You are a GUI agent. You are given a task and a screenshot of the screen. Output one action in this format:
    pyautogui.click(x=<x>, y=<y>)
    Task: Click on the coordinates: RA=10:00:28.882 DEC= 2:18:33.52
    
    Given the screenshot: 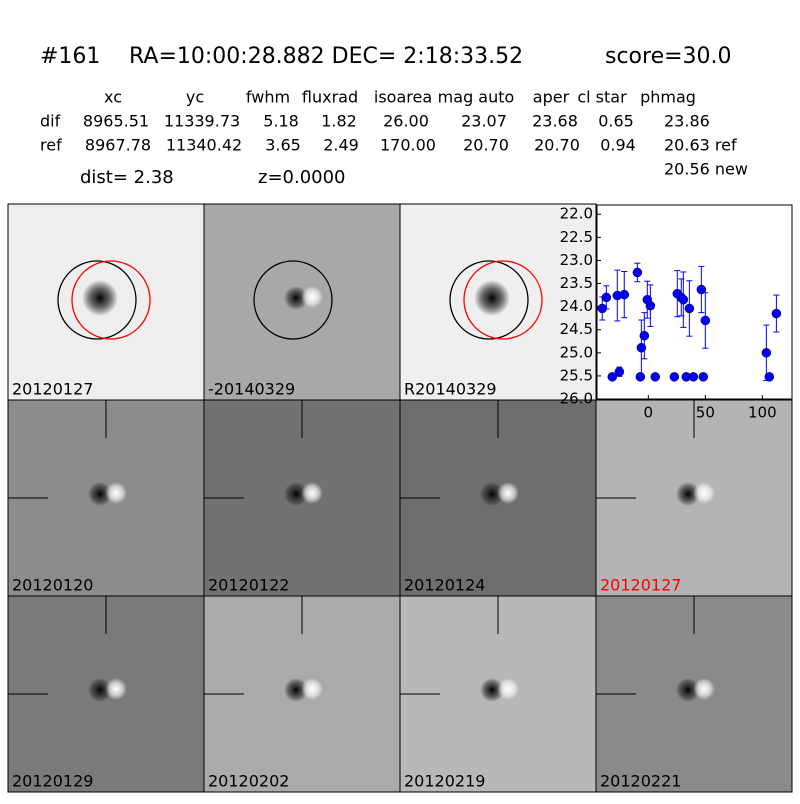 What is the action you would take?
    pyautogui.click(x=326, y=56)
    